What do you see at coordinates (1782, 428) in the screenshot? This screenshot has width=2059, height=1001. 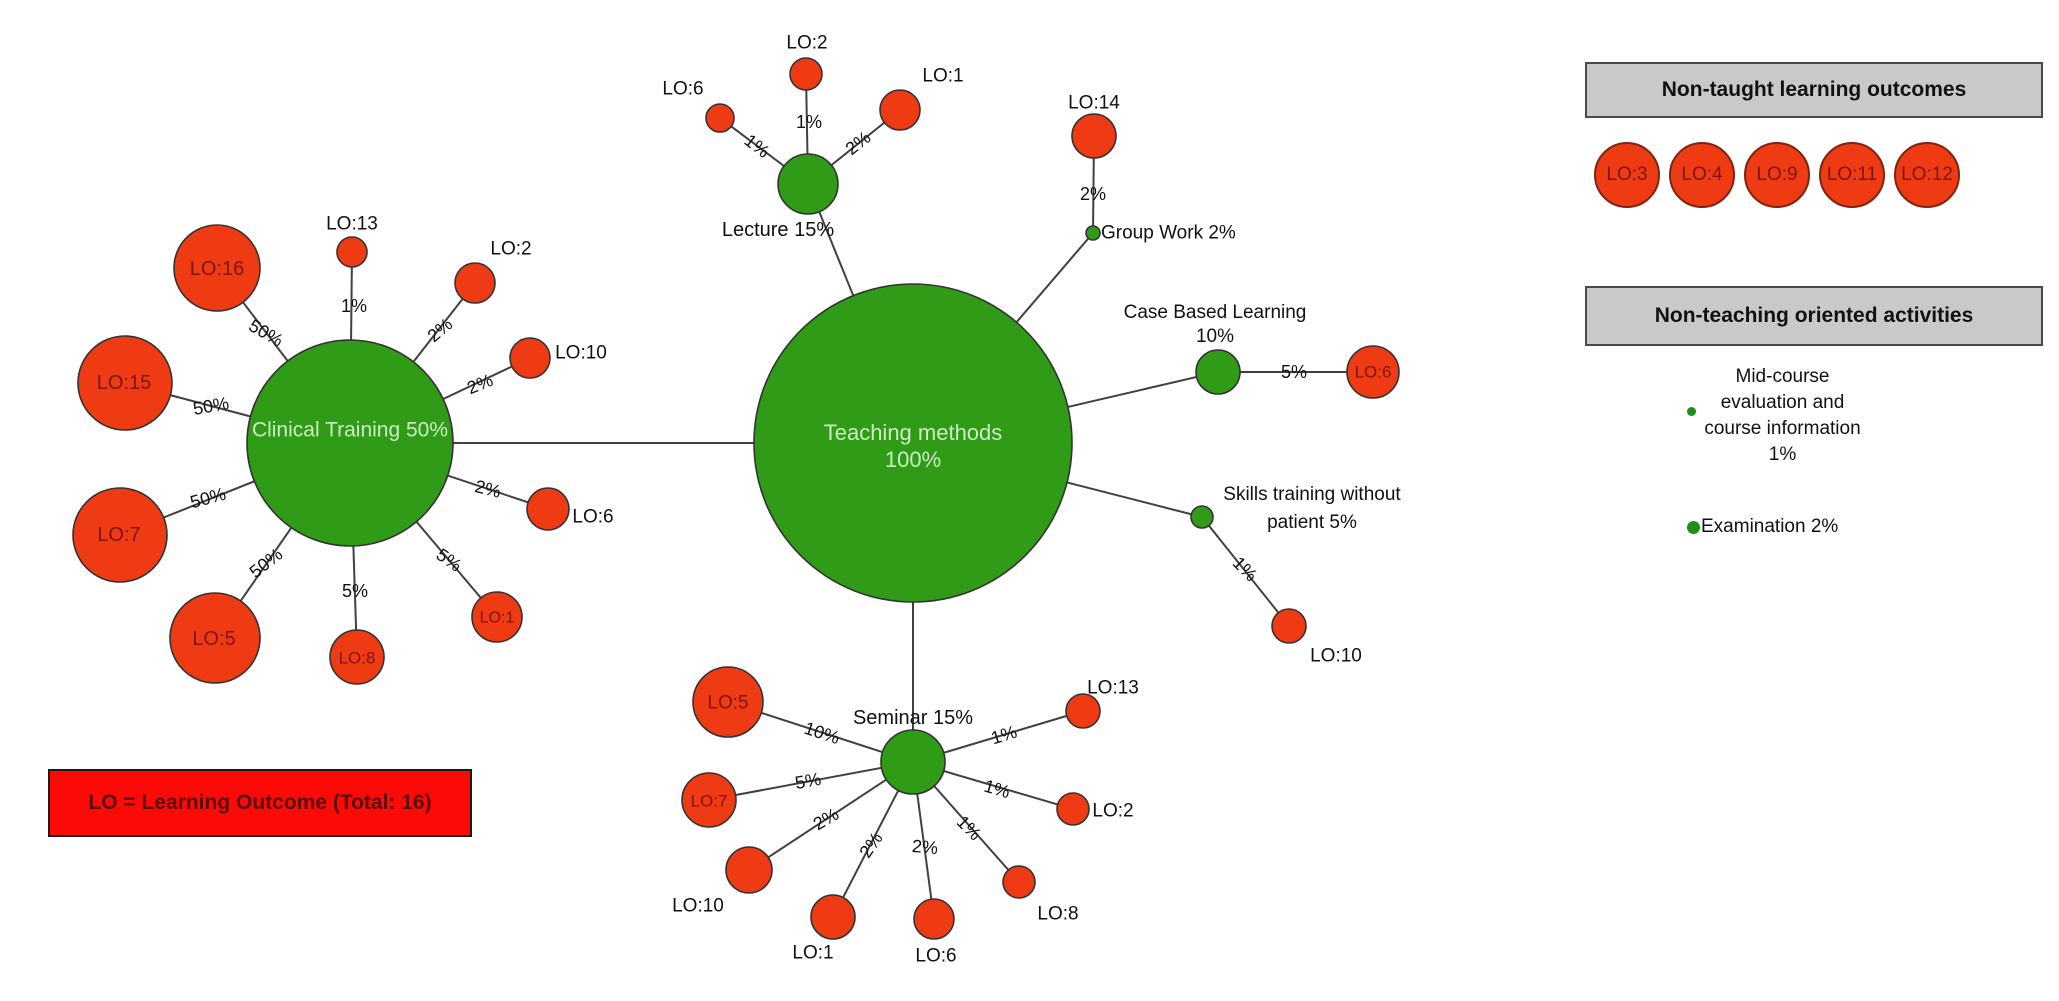 I see `mid-course-line-3: course information` at bounding box center [1782, 428].